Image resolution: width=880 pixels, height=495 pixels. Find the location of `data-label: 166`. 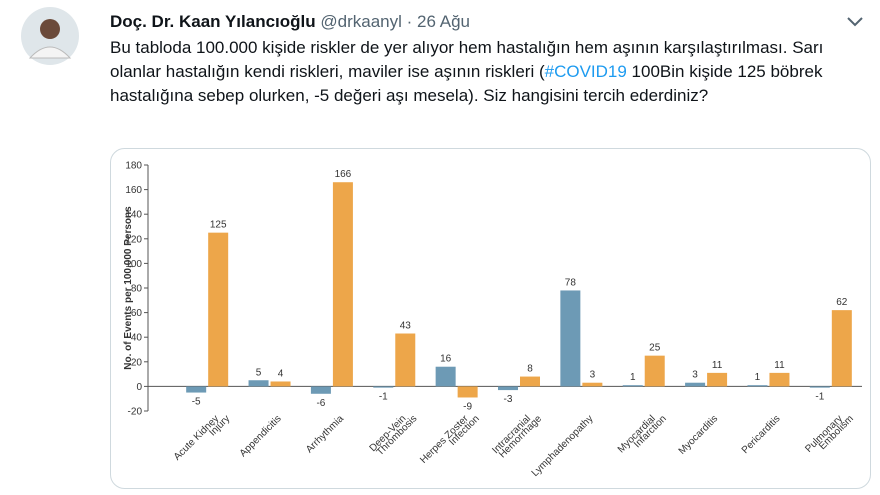

data-label: 166 is located at coordinates (343, 174).